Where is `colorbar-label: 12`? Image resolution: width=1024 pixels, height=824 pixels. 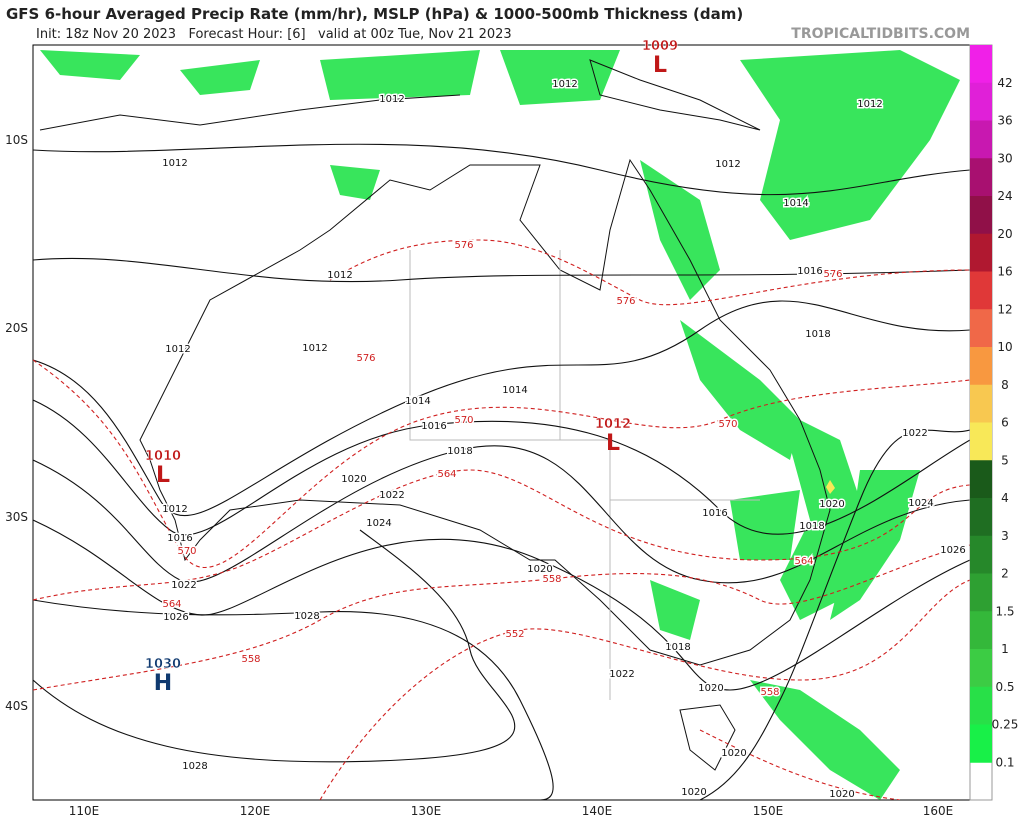 colorbar-label: 12 is located at coordinates (1004, 309).